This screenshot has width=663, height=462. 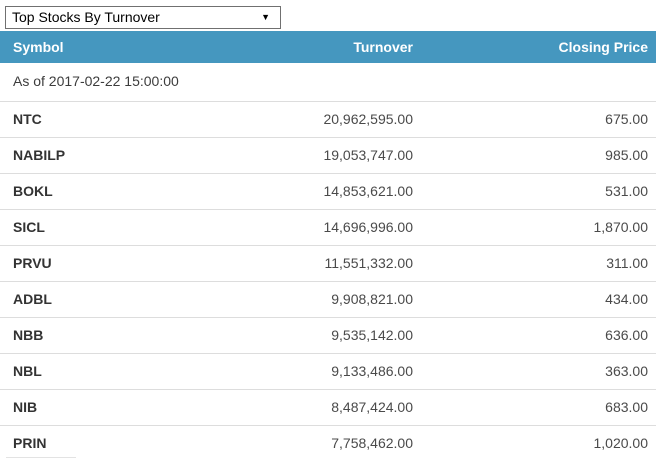 What do you see at coordinates (90, 191) in the screenshot?
I see `symbol-cell: BOKL` at bounding box center [90, 191].